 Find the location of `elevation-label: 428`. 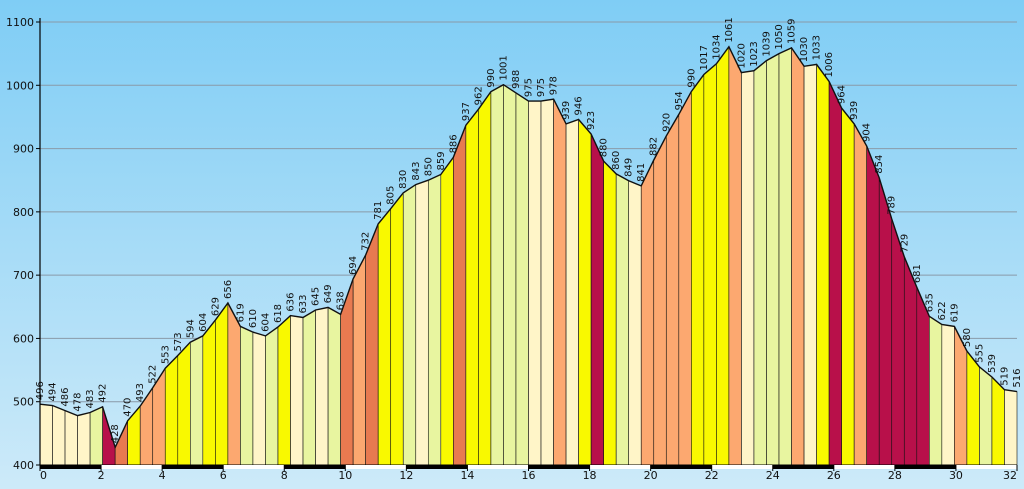

elevation-label: 428 is located at coordinates (115, 433).